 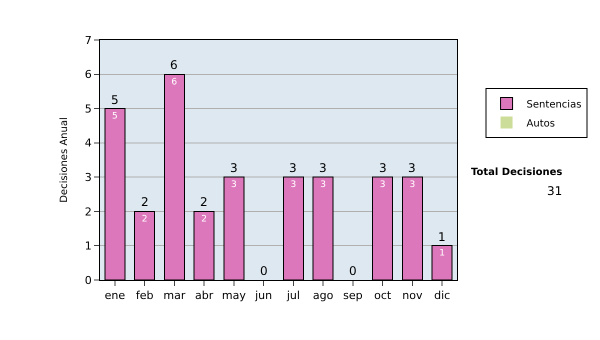 I want to click on x-tick-label: may, so click(x=234, y=295).